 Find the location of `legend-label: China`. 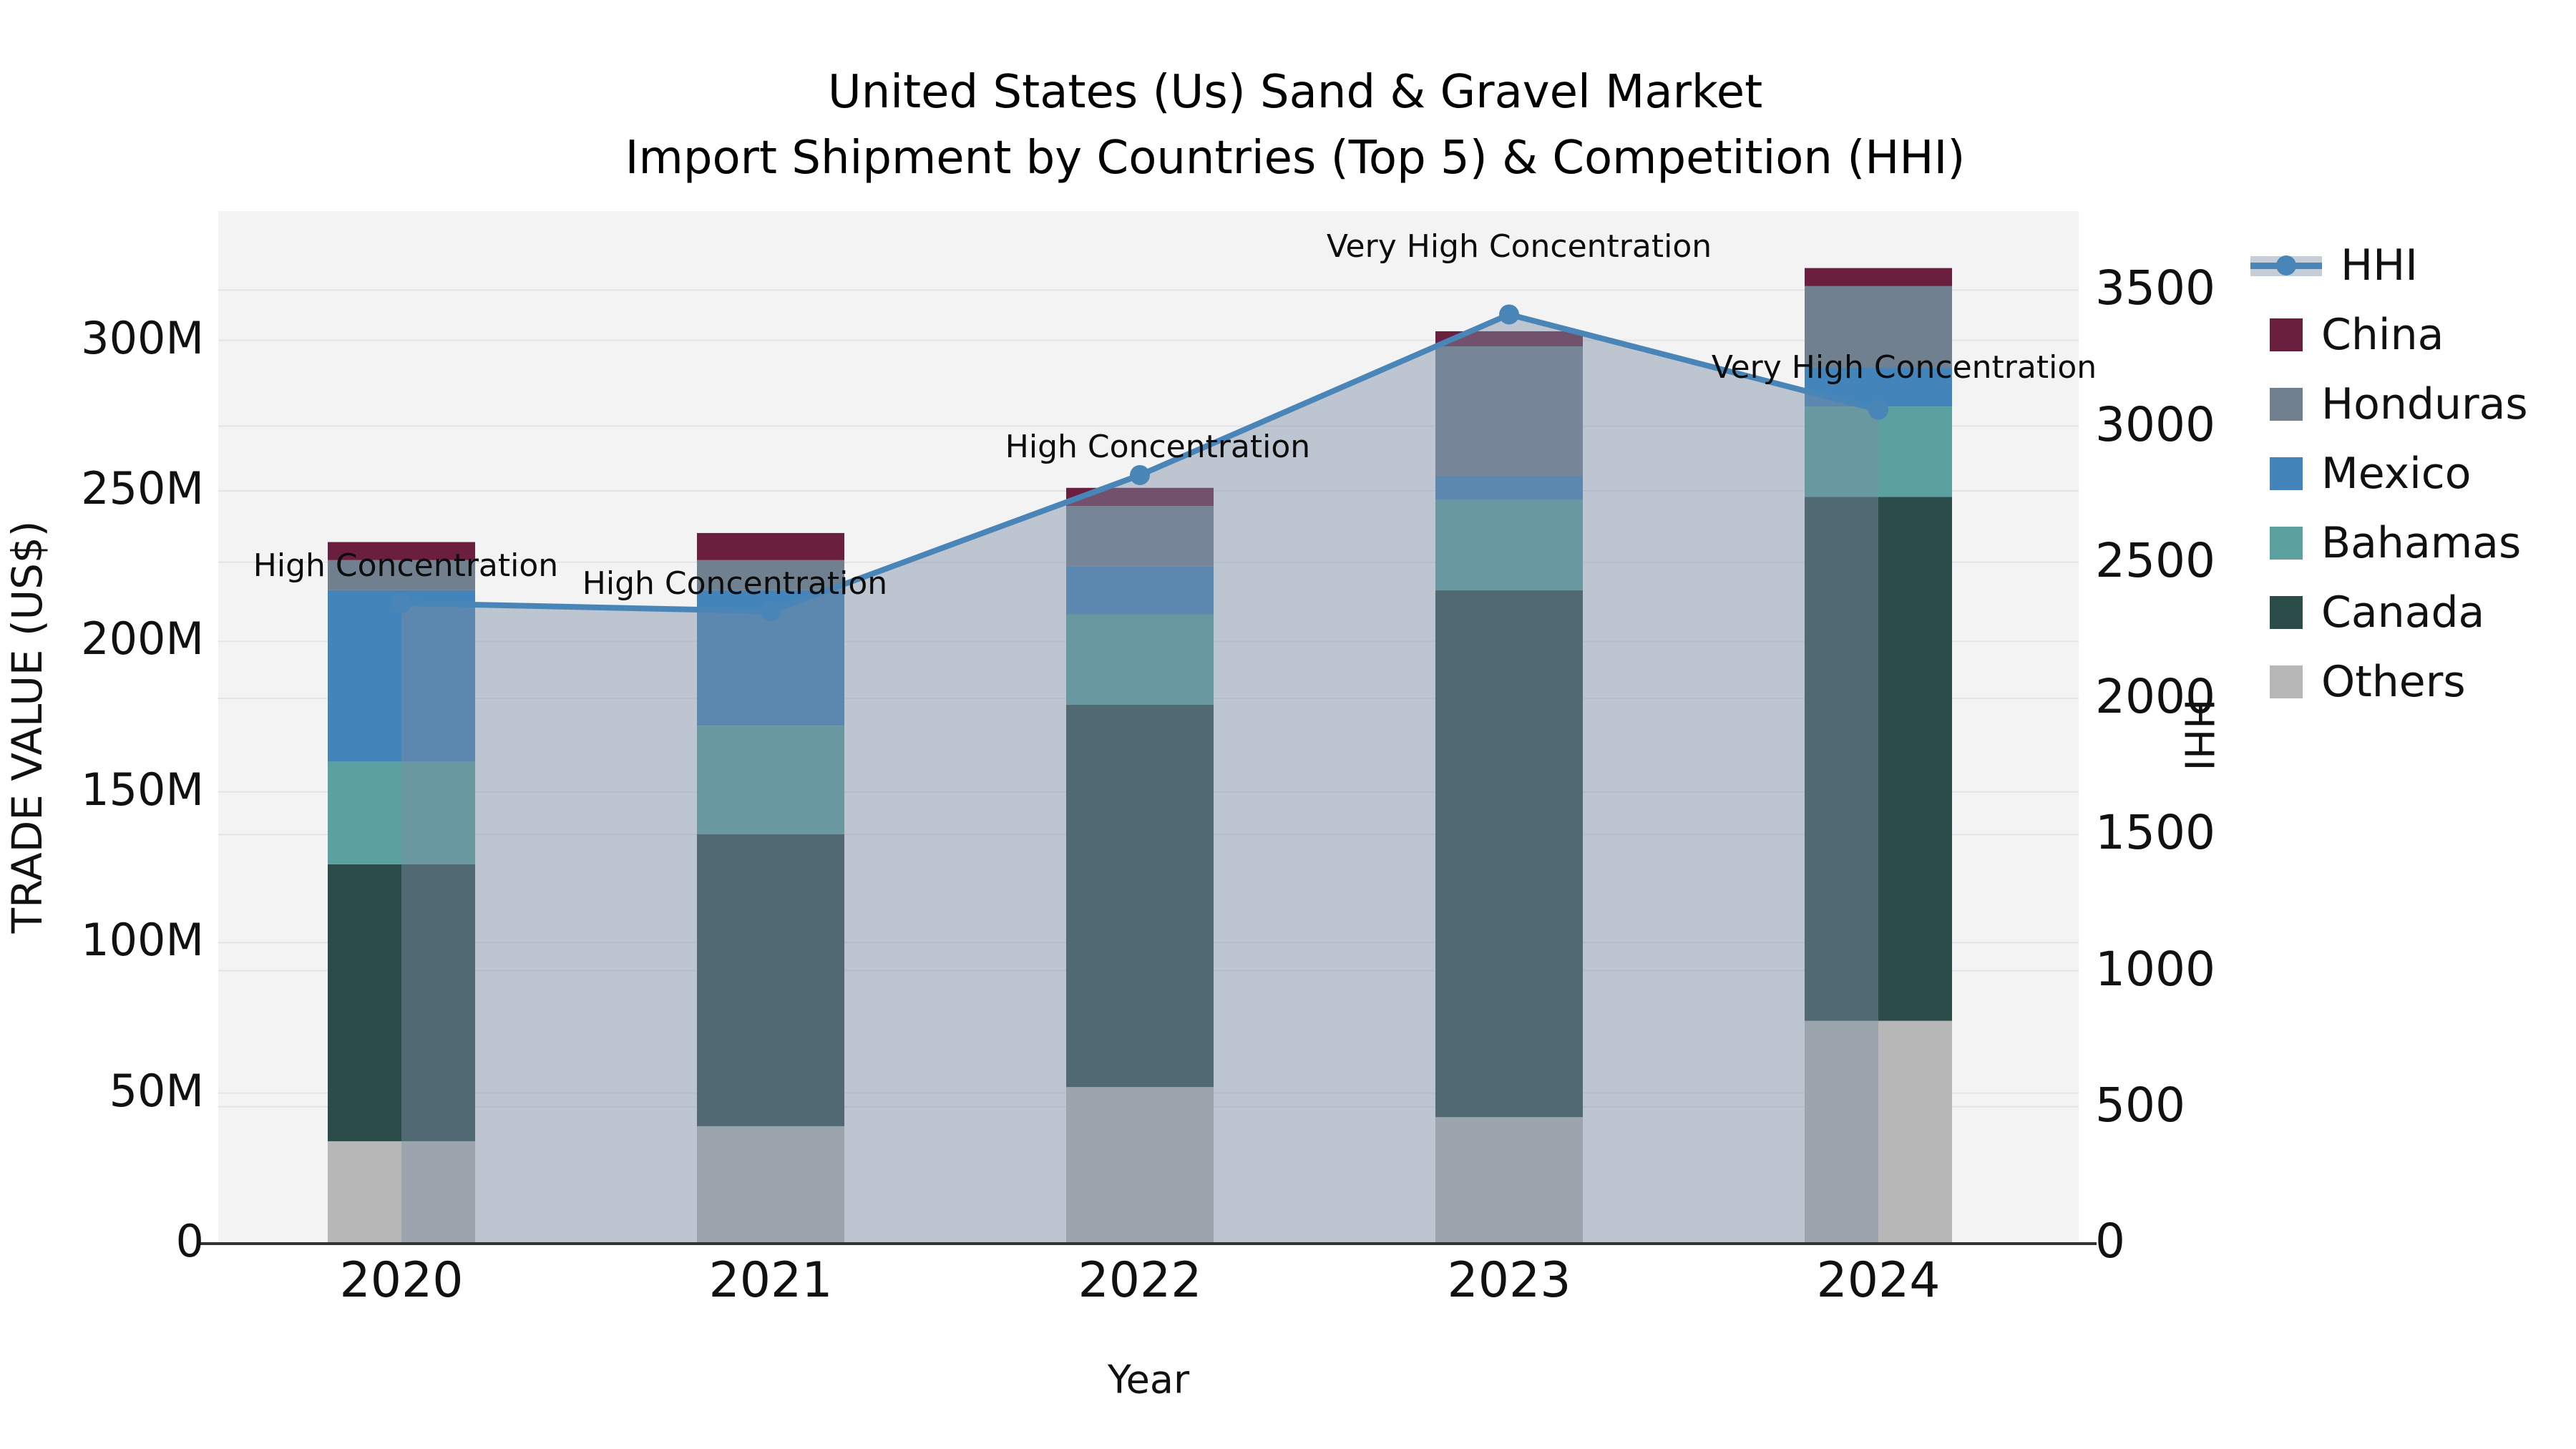

legend-label: China is located at coordinates (2382, 334).